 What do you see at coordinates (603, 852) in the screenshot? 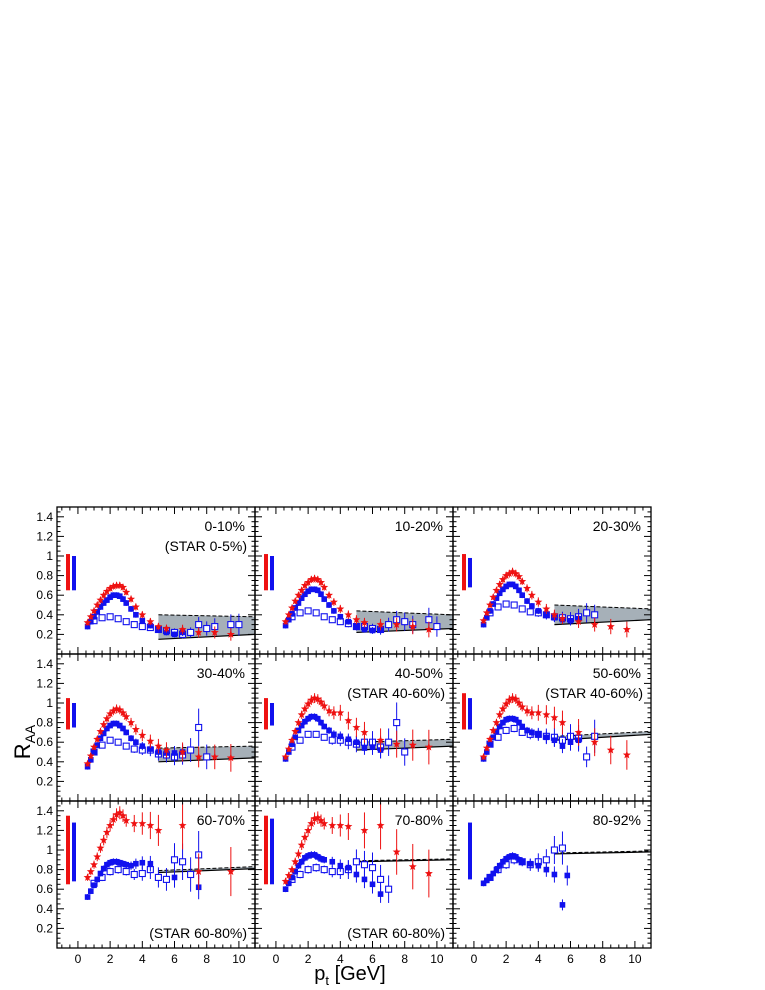
I see `band-upper-line` at bounding box center [603, 852].